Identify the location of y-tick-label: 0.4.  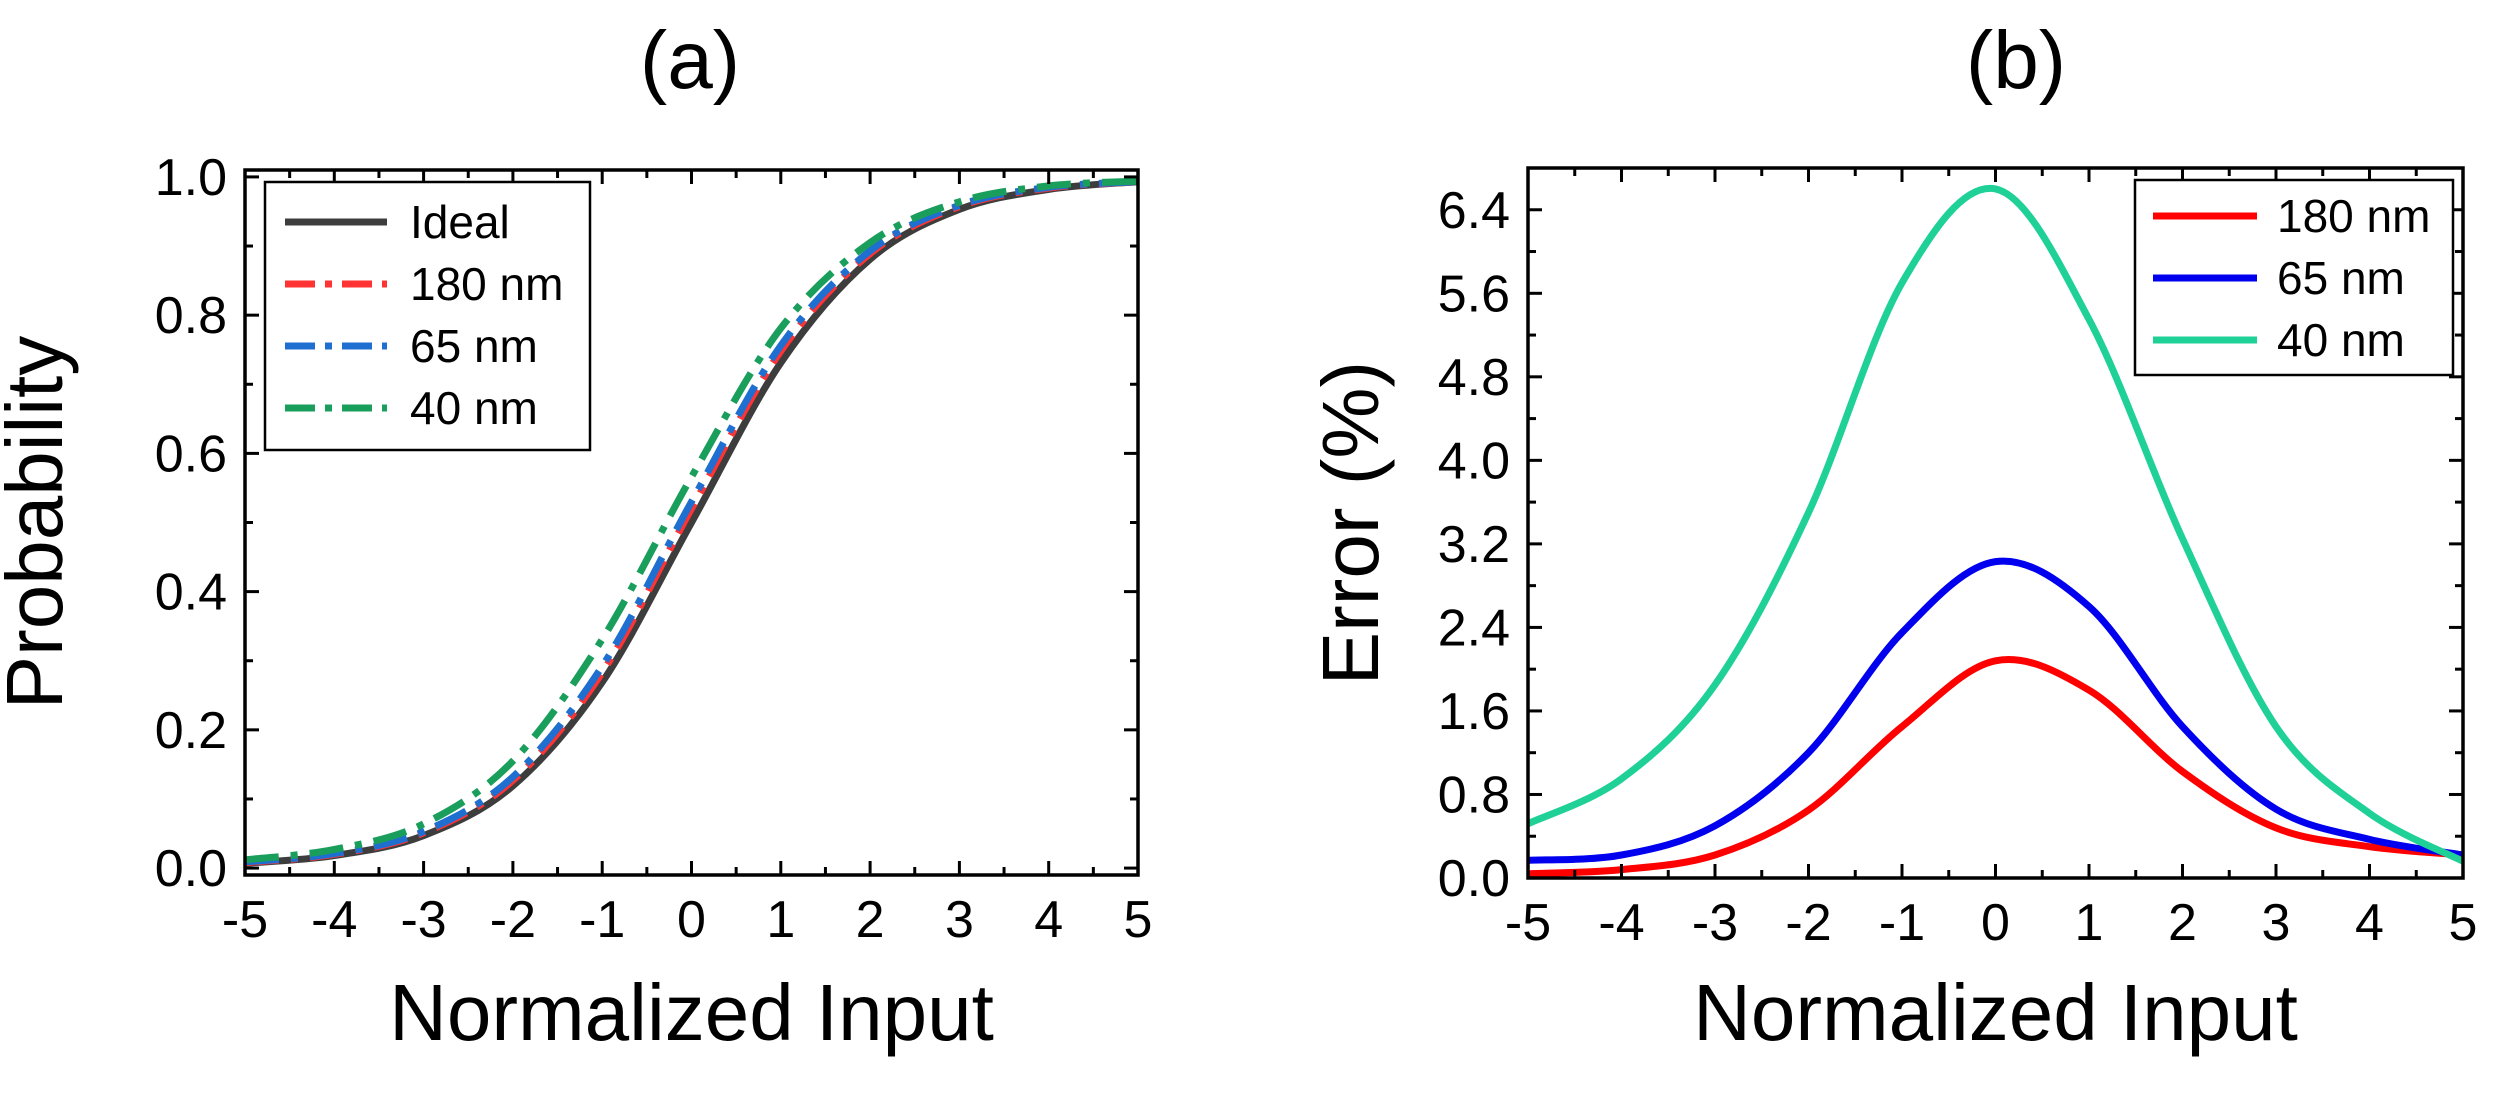
(191, 593).